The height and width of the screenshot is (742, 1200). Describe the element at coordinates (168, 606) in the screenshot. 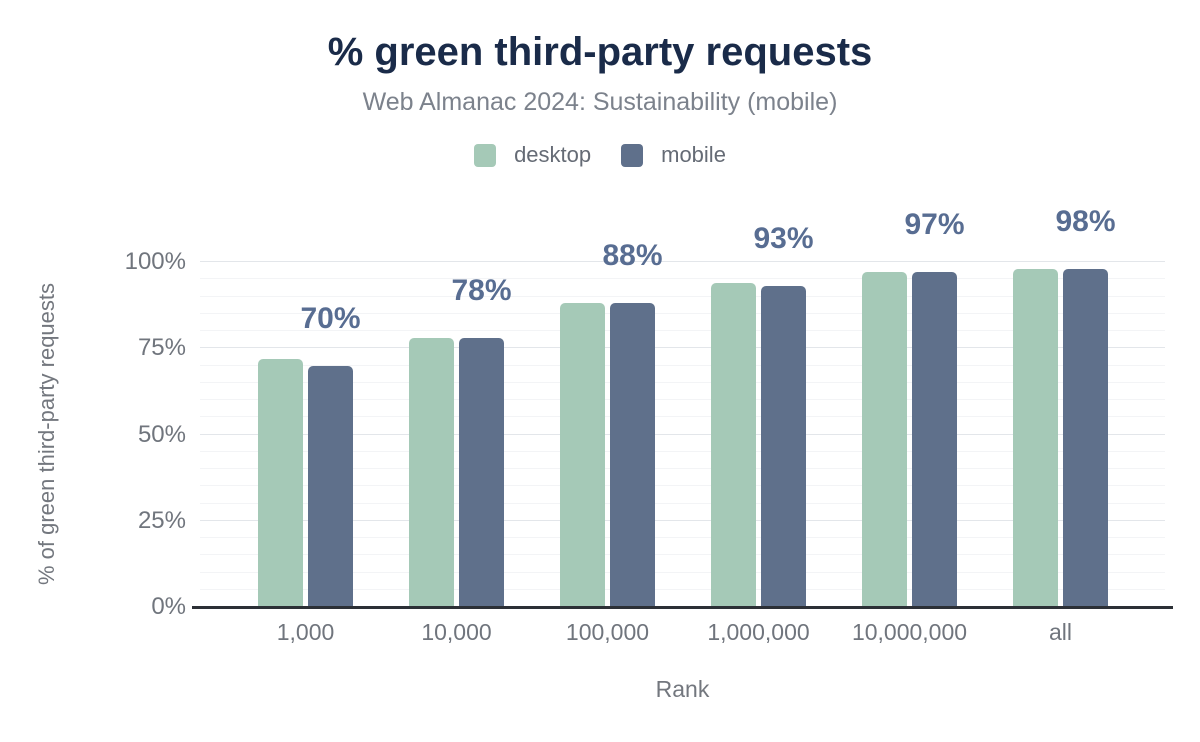

I see `y-tick-label: 0%` at that location.